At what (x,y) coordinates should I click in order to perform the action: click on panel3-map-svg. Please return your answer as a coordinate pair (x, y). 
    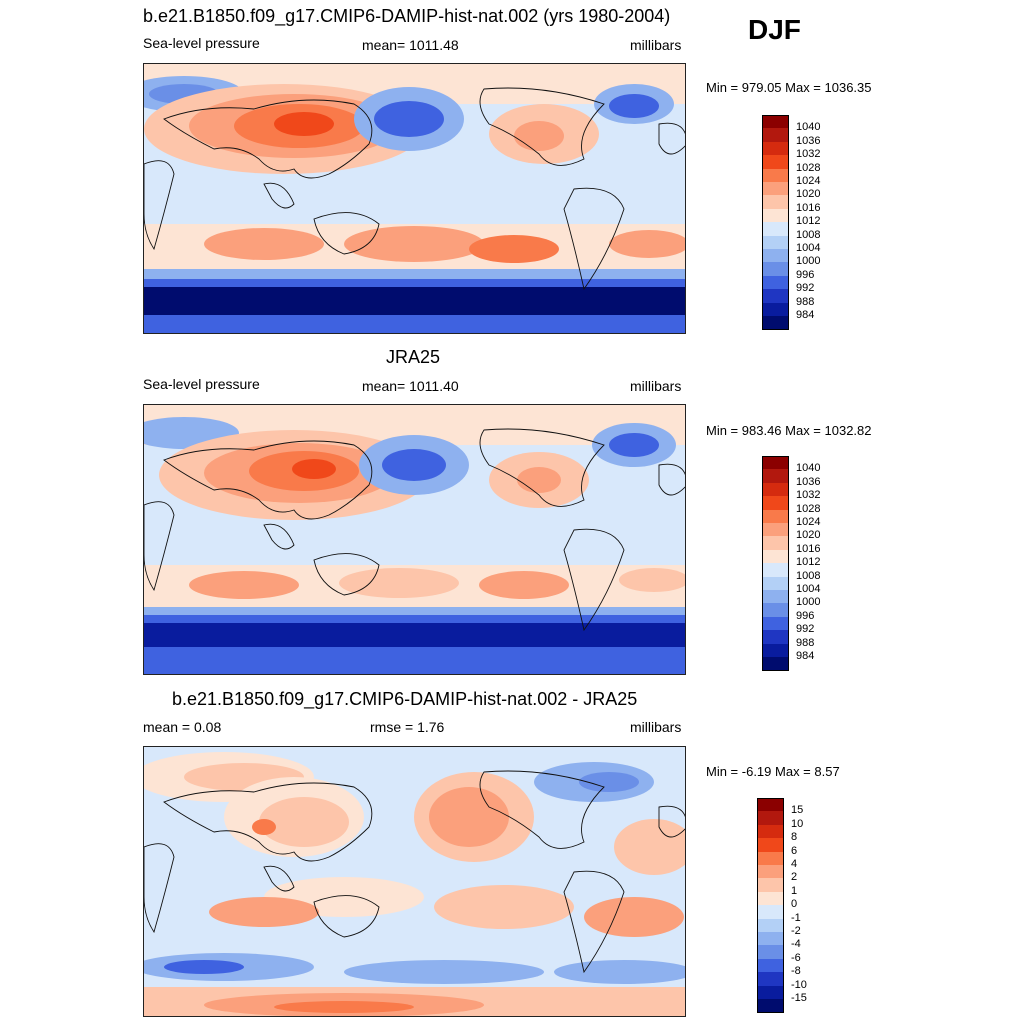
    Looking at the image, I should click on (414, 881).